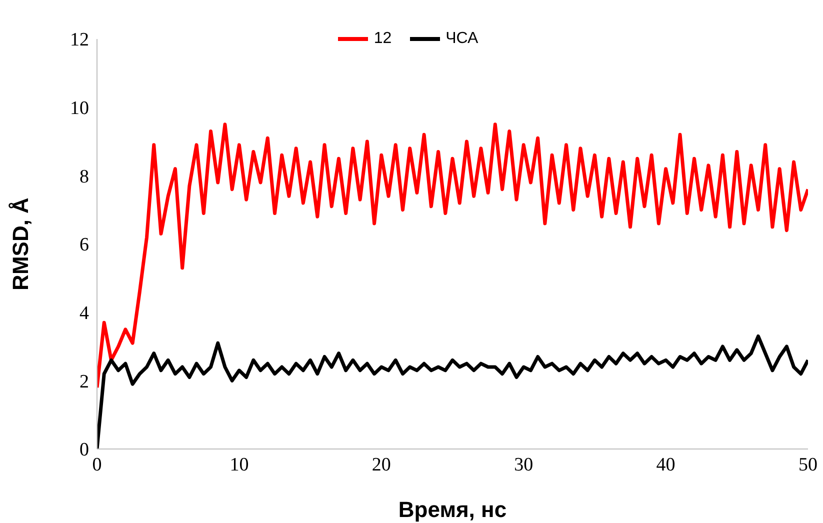 This screenshot has height=523, width=823. I want to click on y-tick-label: 4, so click(85, 313).